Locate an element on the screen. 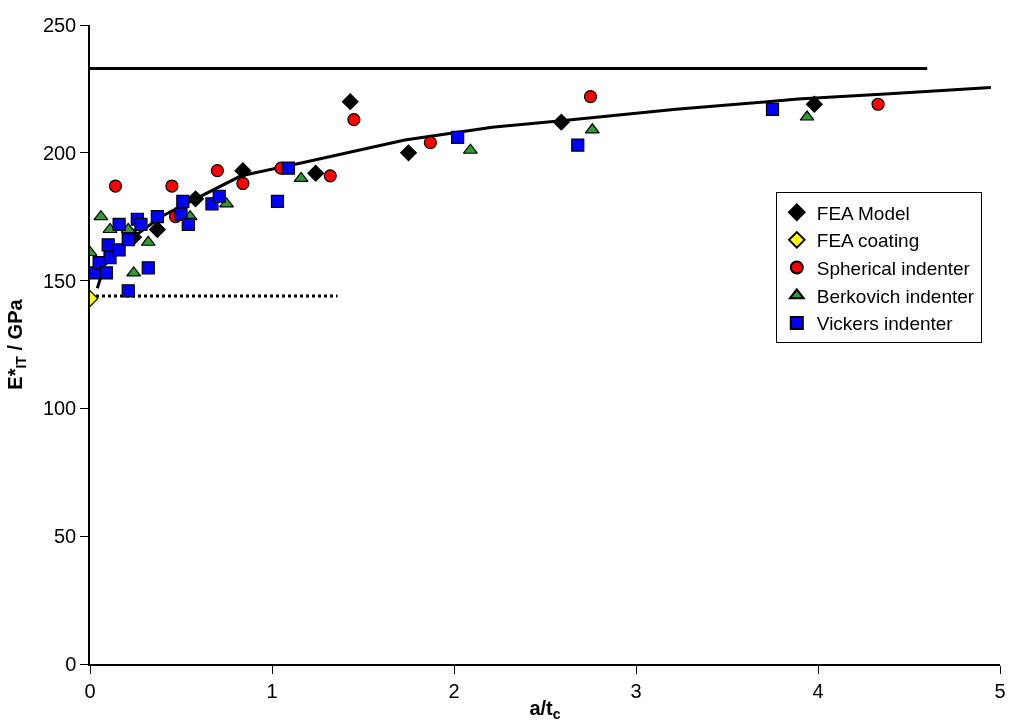 This screenshot has width=1030, height=728. y-tick-label: 0 is located at coordinates (71, 664).